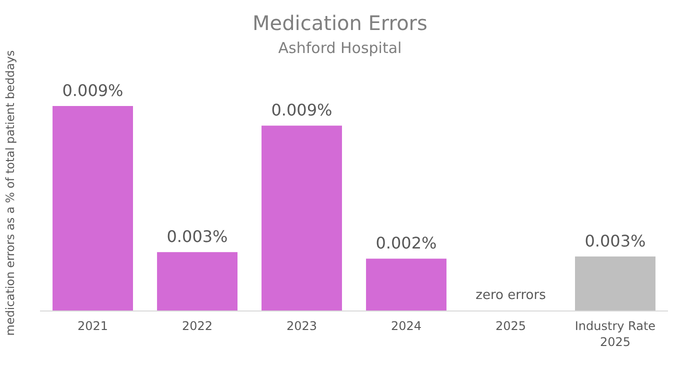 The height and width of the screenshot is (374, 681). Describe the element at coordinates (340, 23) in the screenshot. I see `chart-title: Medication Errors` at that location.